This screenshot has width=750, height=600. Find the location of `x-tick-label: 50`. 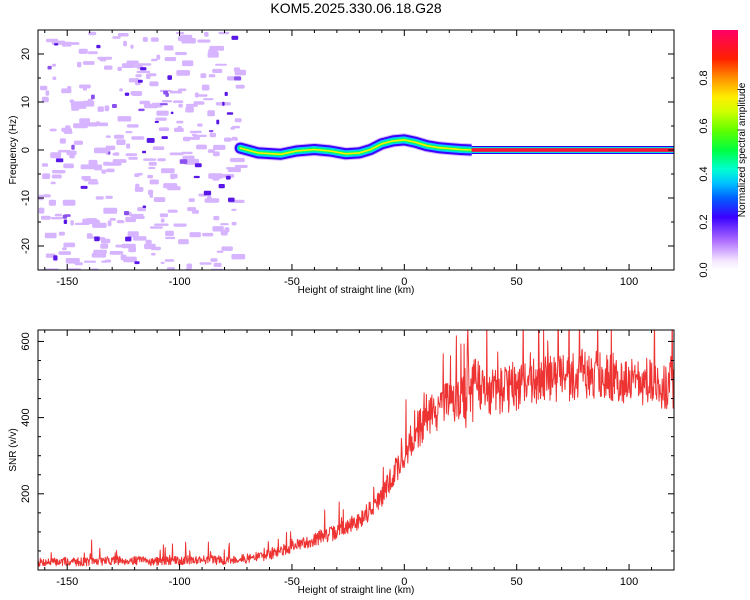

x-tick-label: 50 is located at coordinates (517, 282).